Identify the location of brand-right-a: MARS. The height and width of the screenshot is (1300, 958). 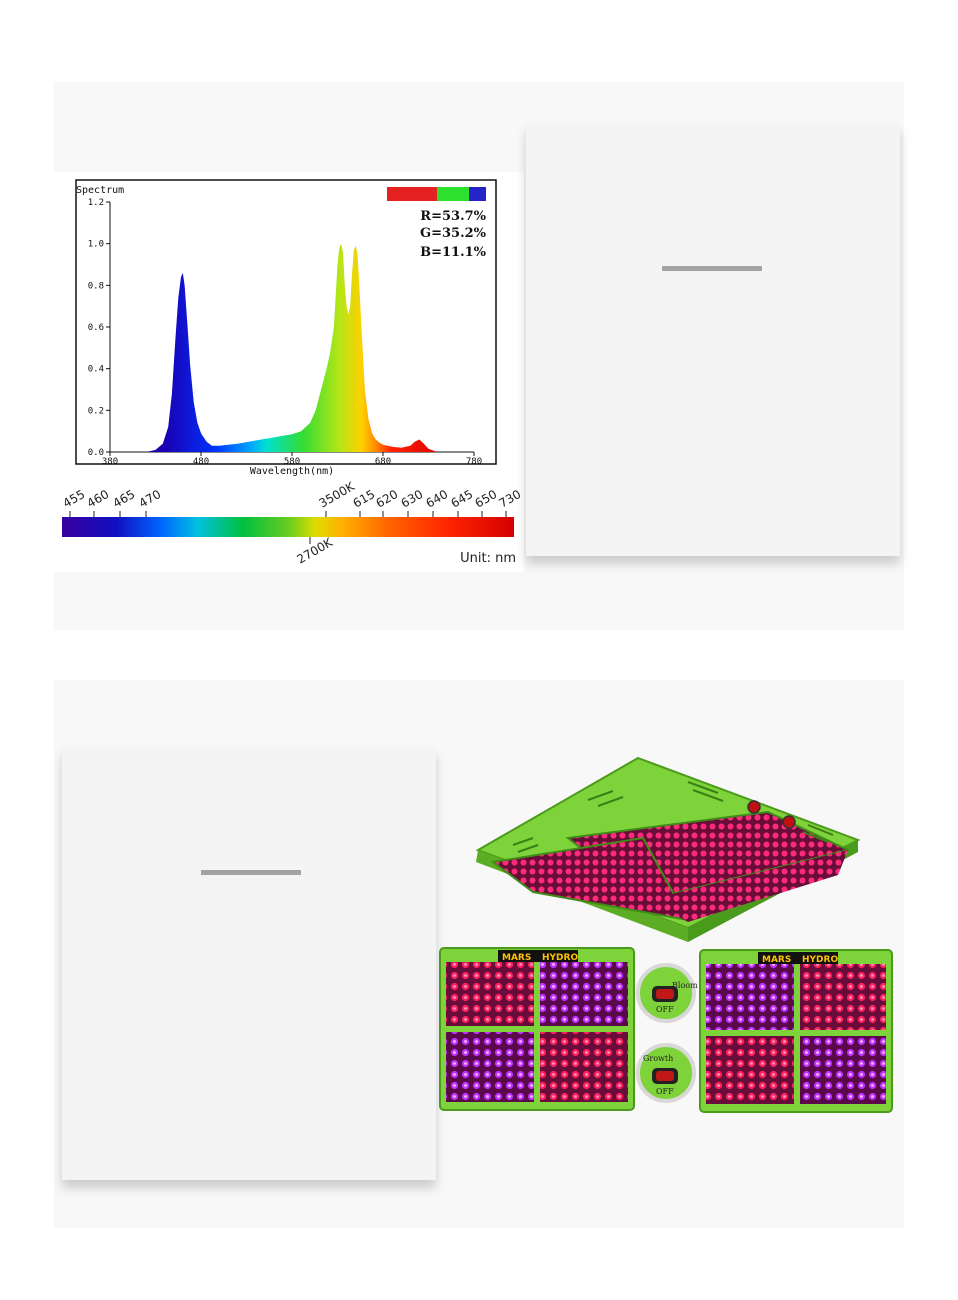
(776, 960).